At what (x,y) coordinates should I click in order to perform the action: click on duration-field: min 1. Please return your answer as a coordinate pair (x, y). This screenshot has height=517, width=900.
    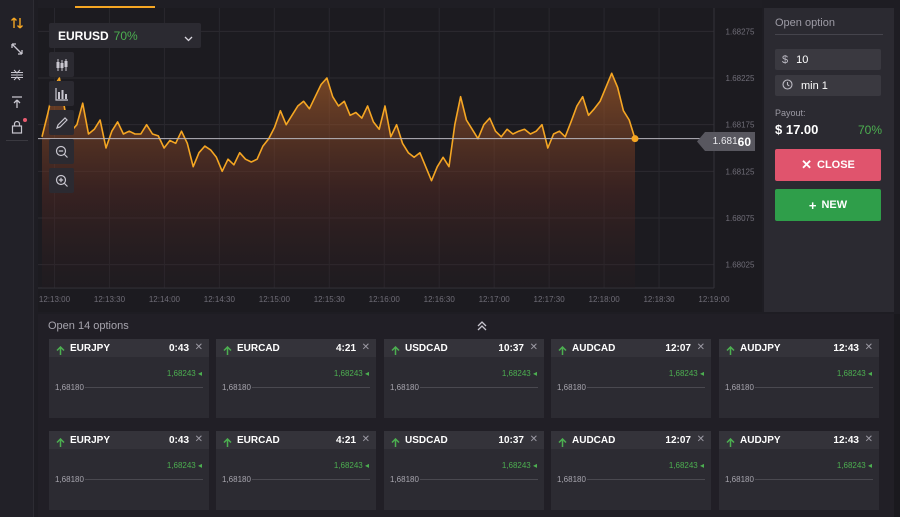
    Looking at the image, I should click on (828, 85).